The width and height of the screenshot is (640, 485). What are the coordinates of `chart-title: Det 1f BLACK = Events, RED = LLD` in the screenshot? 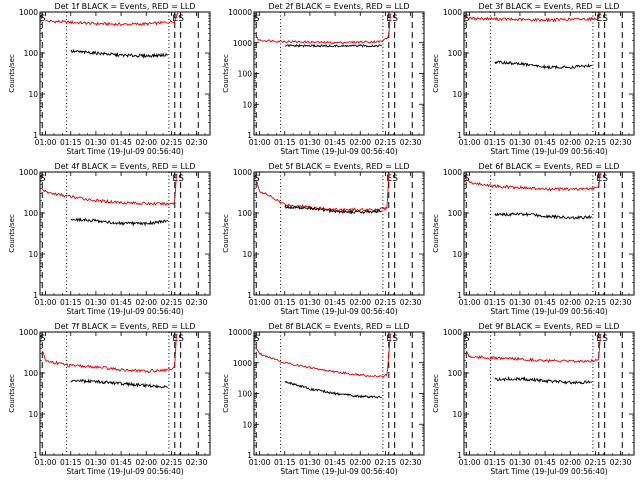 It's located at (124, 6).